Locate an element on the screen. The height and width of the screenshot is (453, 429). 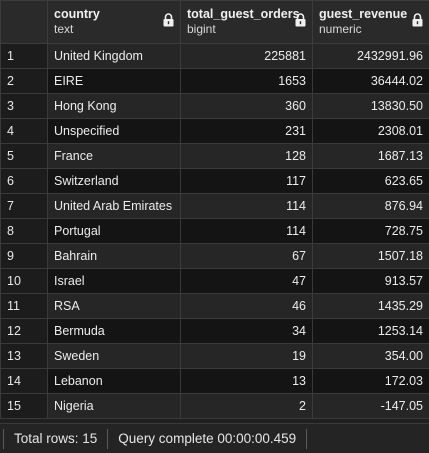
column-header-guest-revenue: guest_revenue numeric is located at coordinates (371, 22).